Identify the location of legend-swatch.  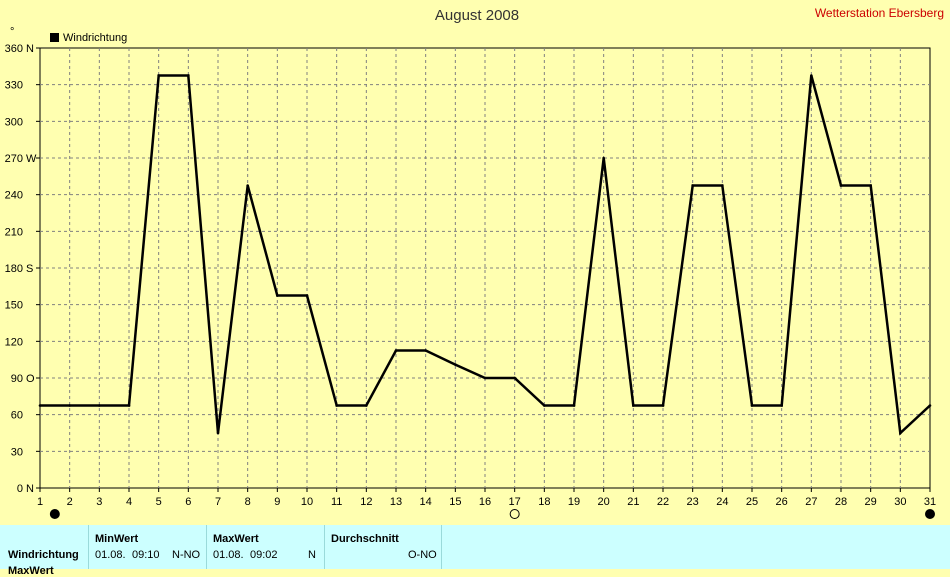
(54, 37).